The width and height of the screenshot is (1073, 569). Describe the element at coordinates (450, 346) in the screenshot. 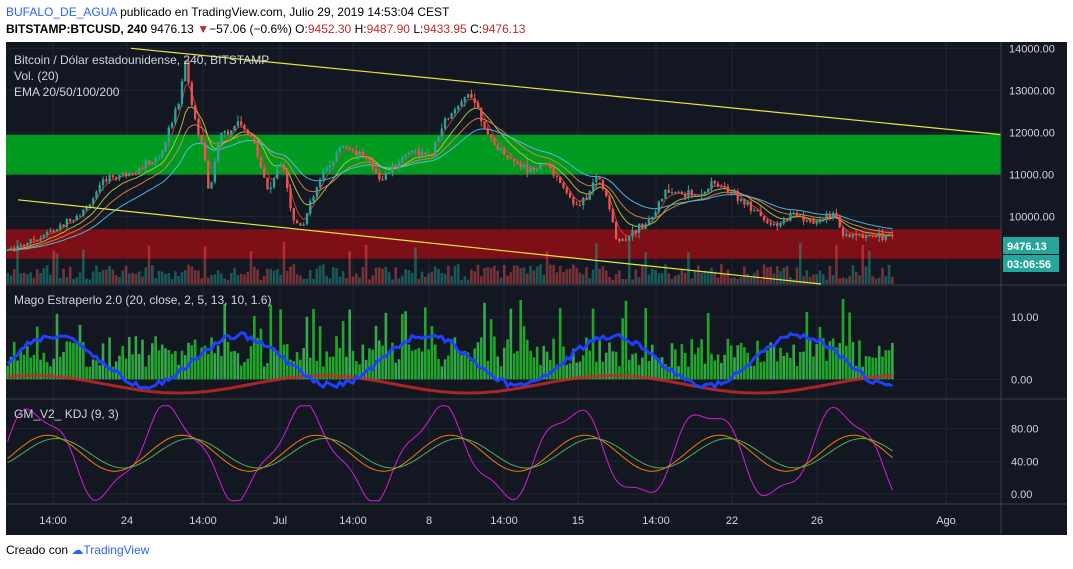

I see `mago-indicator` at that location.